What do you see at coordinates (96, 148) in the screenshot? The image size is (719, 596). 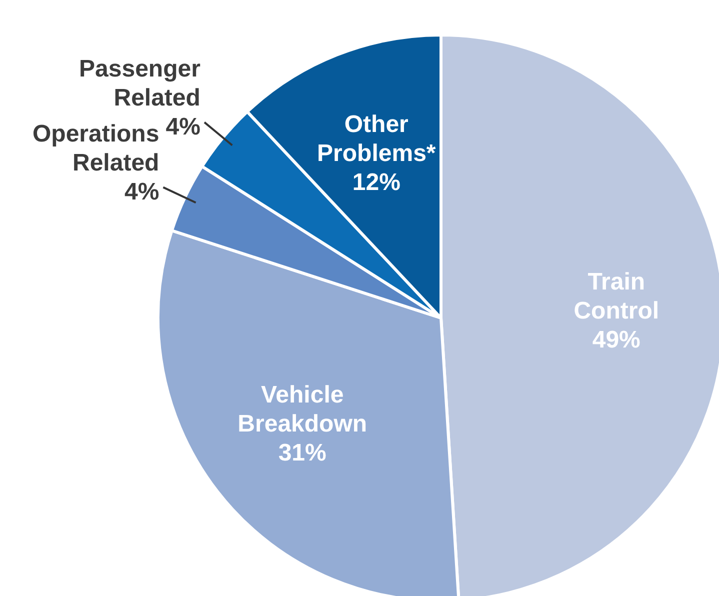 I see `slice-label: Operations Related` at bounding box center [96, 148].